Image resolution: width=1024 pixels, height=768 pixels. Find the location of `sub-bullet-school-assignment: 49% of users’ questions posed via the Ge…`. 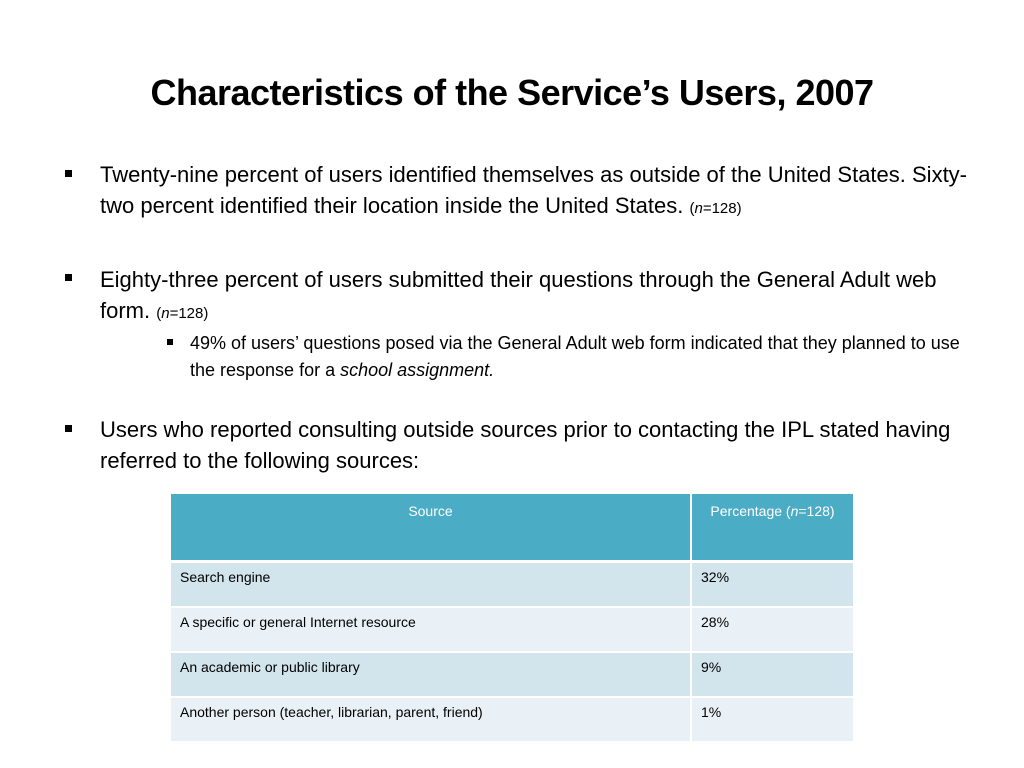

sub-bullet-school-assignment: 49% of users’ questions posed via the Ge… is located at coordinates (580, 357).